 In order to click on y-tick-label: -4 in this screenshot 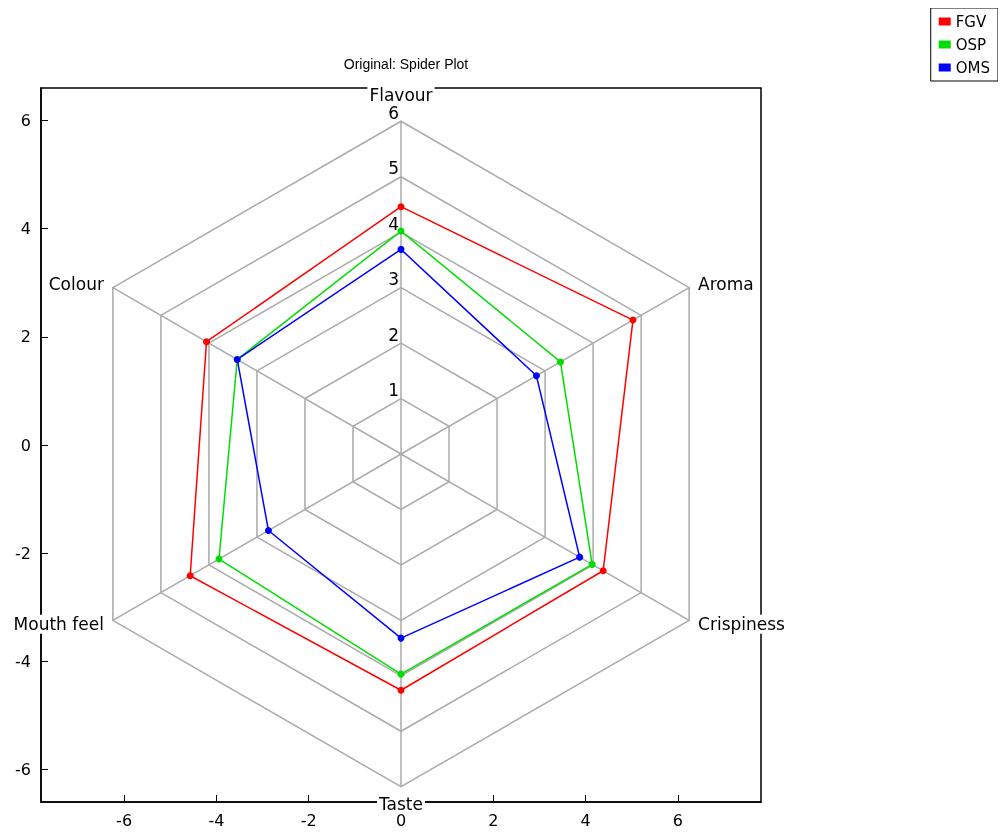, I will do `click(23, 661)`.